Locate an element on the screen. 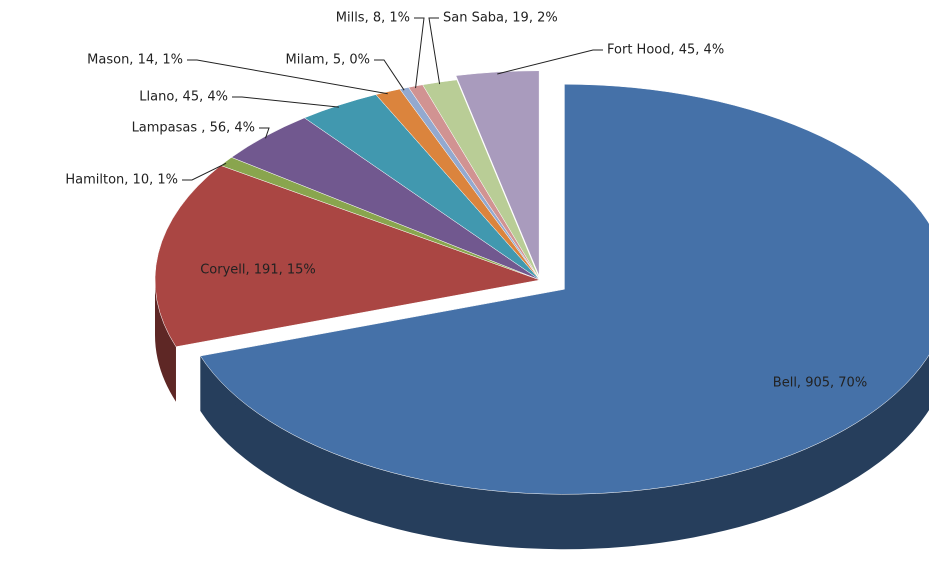 This screenshot has width=929, height=583. slice-side is located at coordinates (165, 341).